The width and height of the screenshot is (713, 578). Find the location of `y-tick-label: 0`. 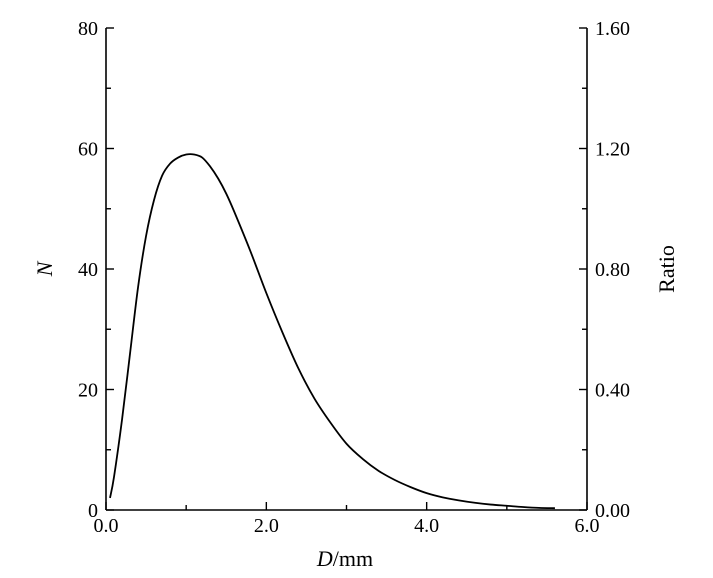

y-tick-label: 0 is located at coordinates (93, 511).